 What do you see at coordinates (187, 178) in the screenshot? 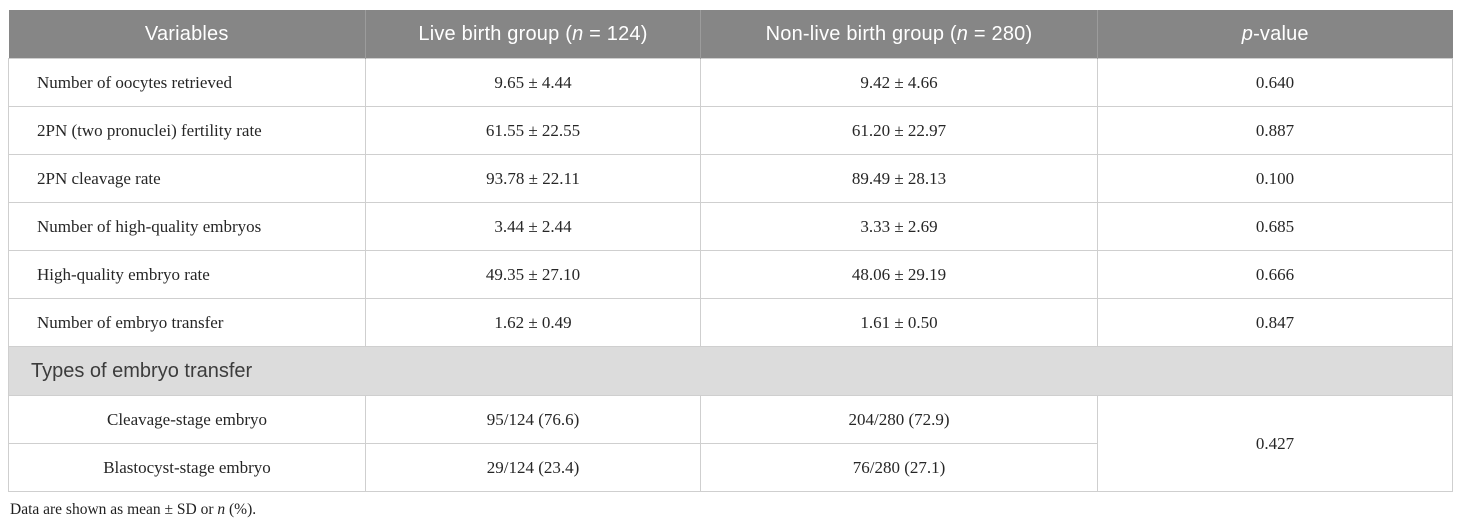
I see `row-label: 2PN cleavage rate` at bounding box center [187, 178].